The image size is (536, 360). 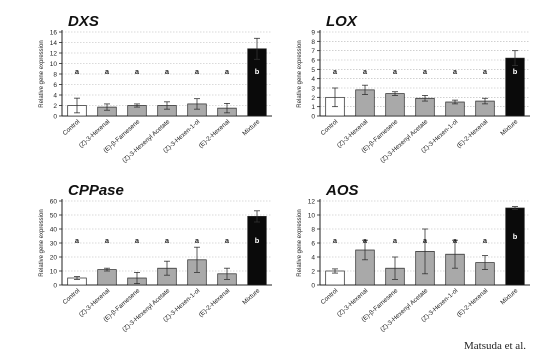 I want to click on dxs-ytick-label: 0, so click(x=55, y=117).